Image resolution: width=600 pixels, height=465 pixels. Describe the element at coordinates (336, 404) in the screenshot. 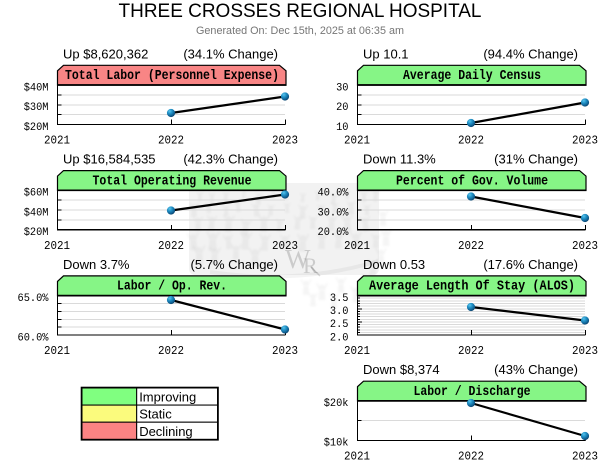

I see `svg-text: $20k` at that location.